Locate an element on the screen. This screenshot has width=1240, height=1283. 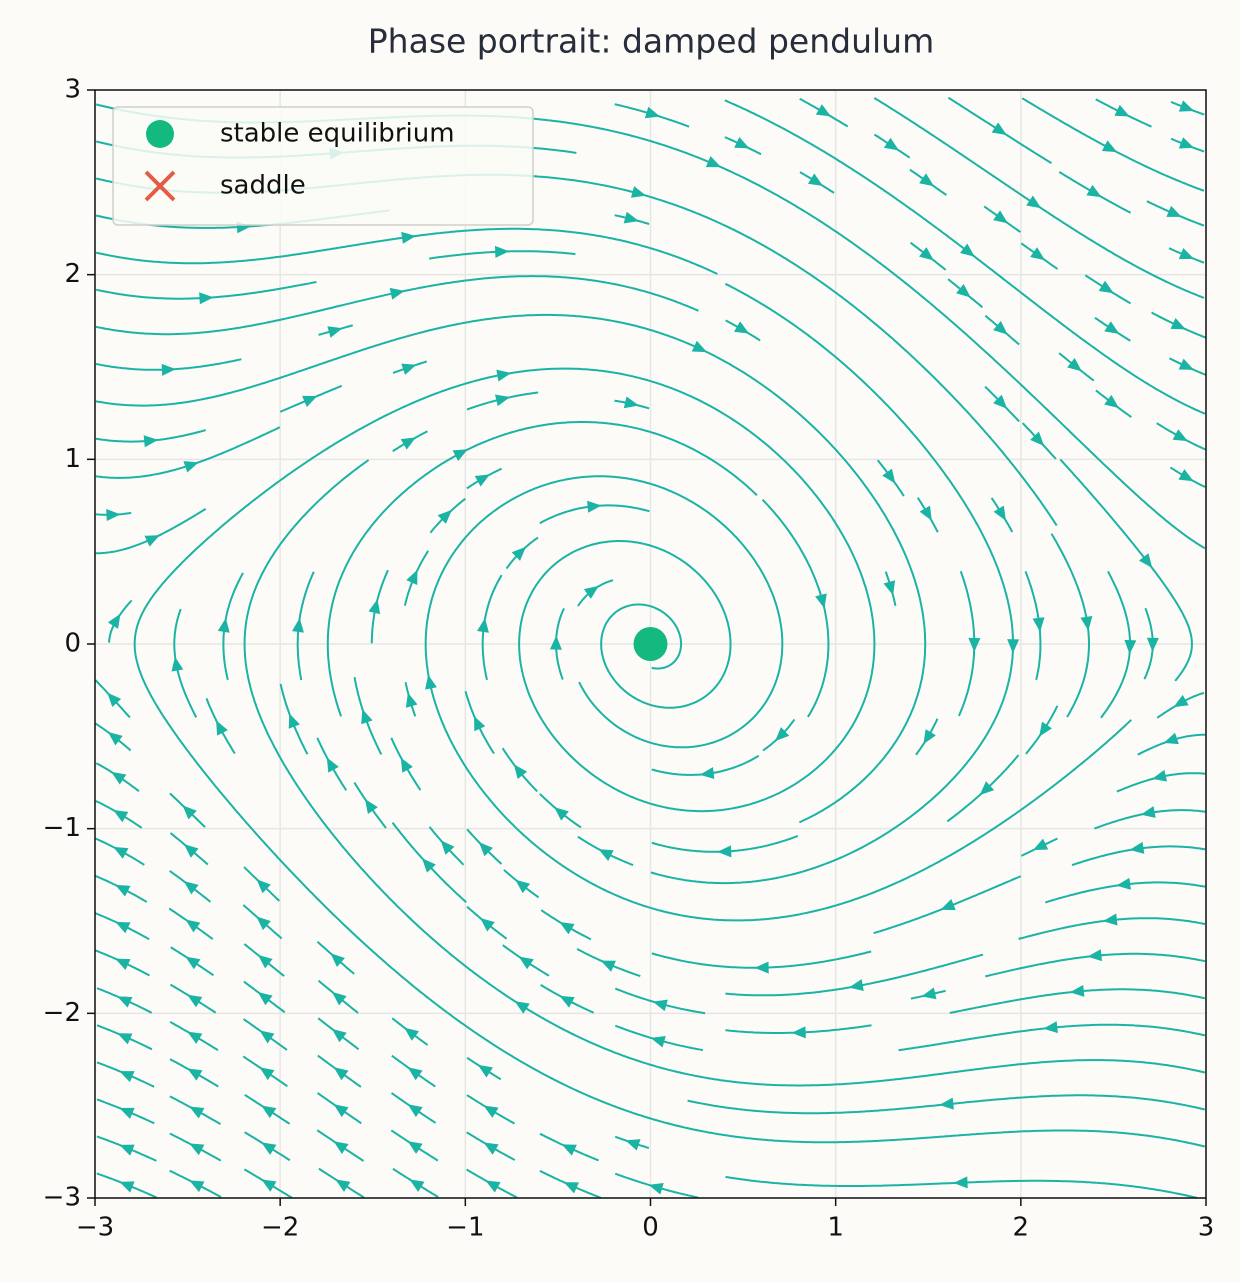
y-tick-label: −2 is located at coordinates (62, 1013).